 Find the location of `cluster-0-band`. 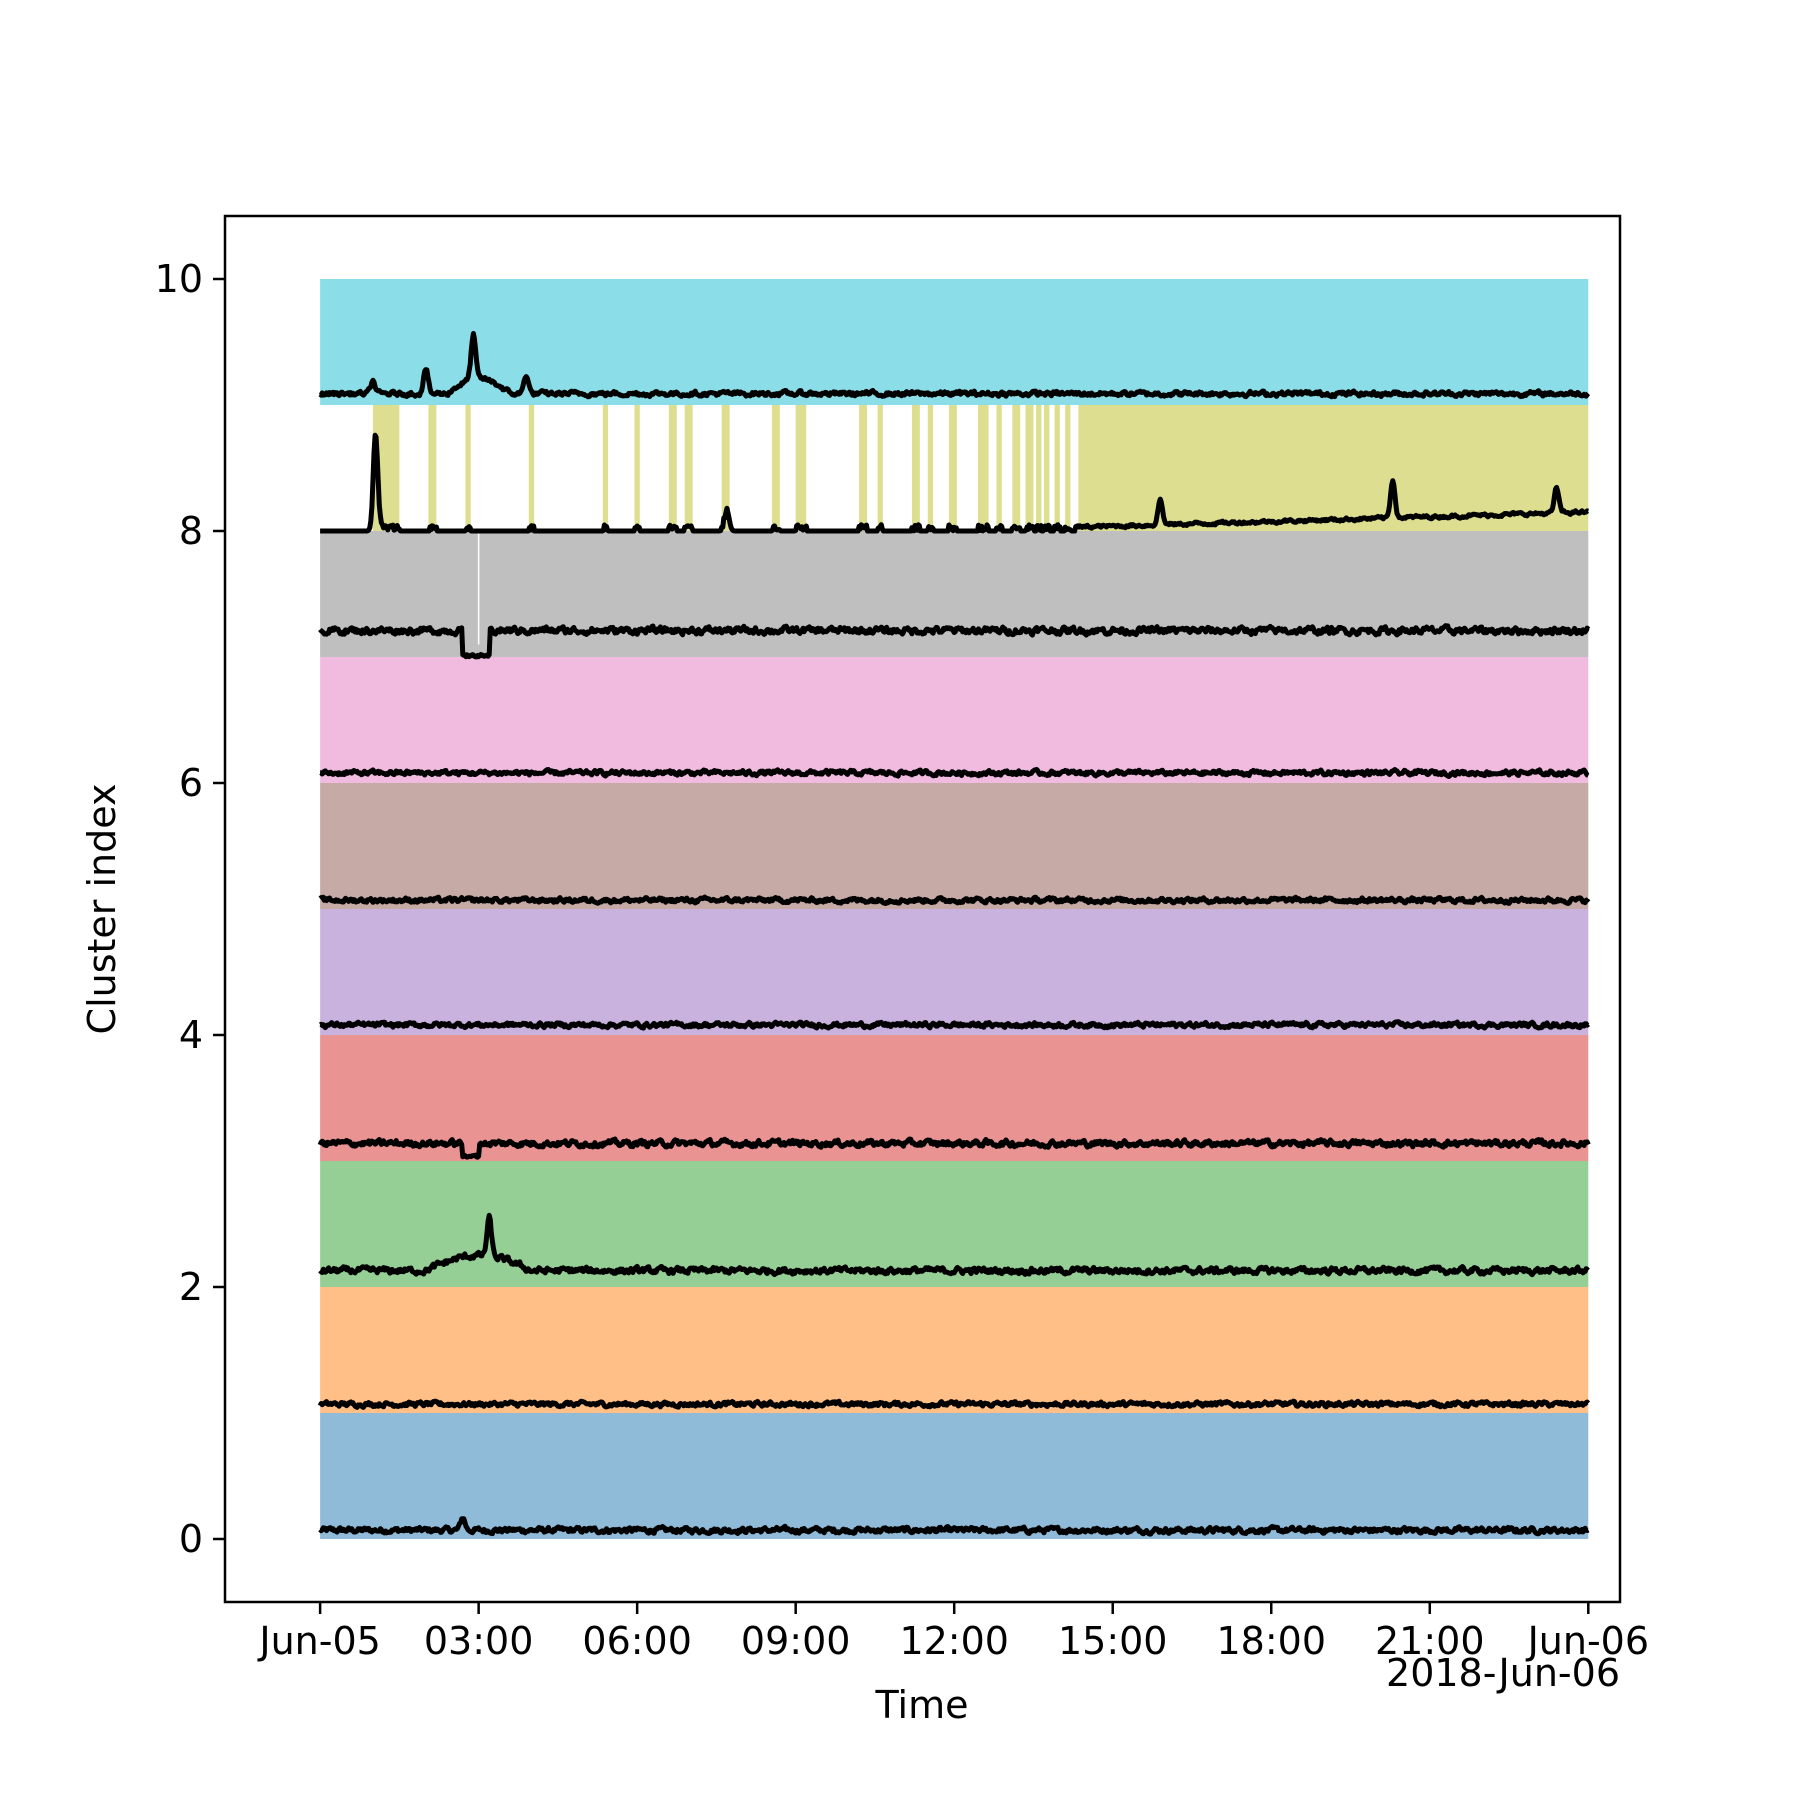

cluster-0-band is located at coordinates (954, 1476).